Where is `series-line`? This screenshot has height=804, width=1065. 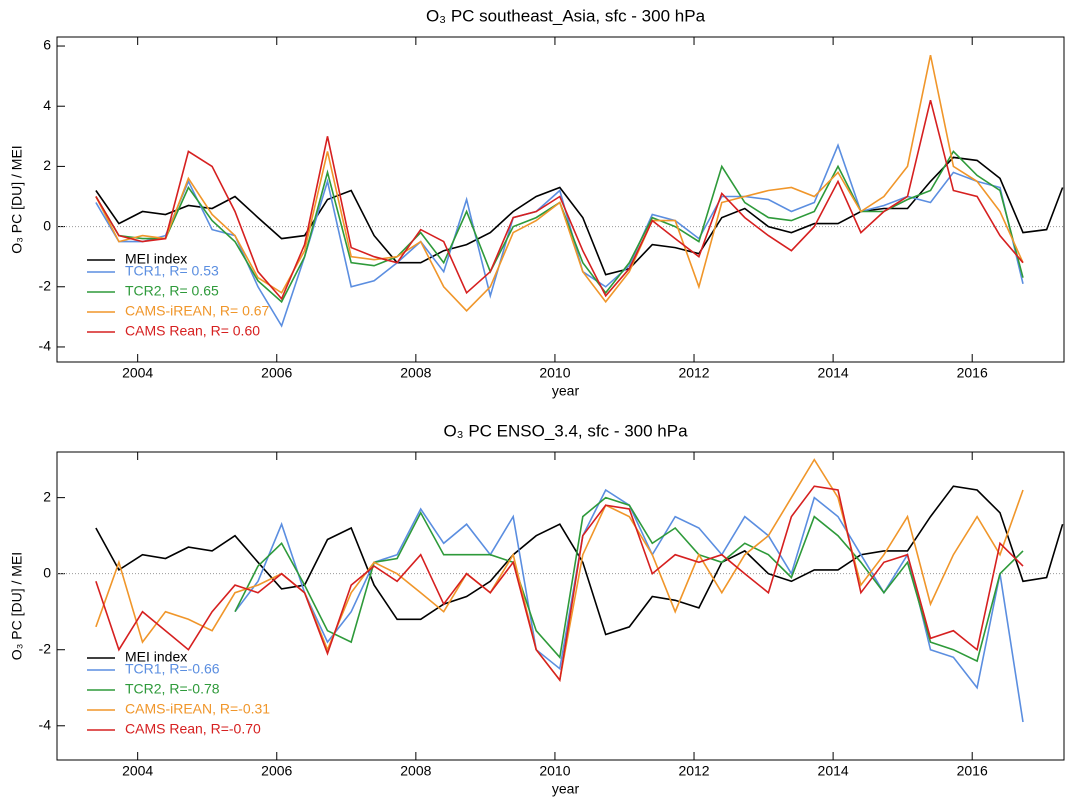
series-line is located at coordinates (579, 216).